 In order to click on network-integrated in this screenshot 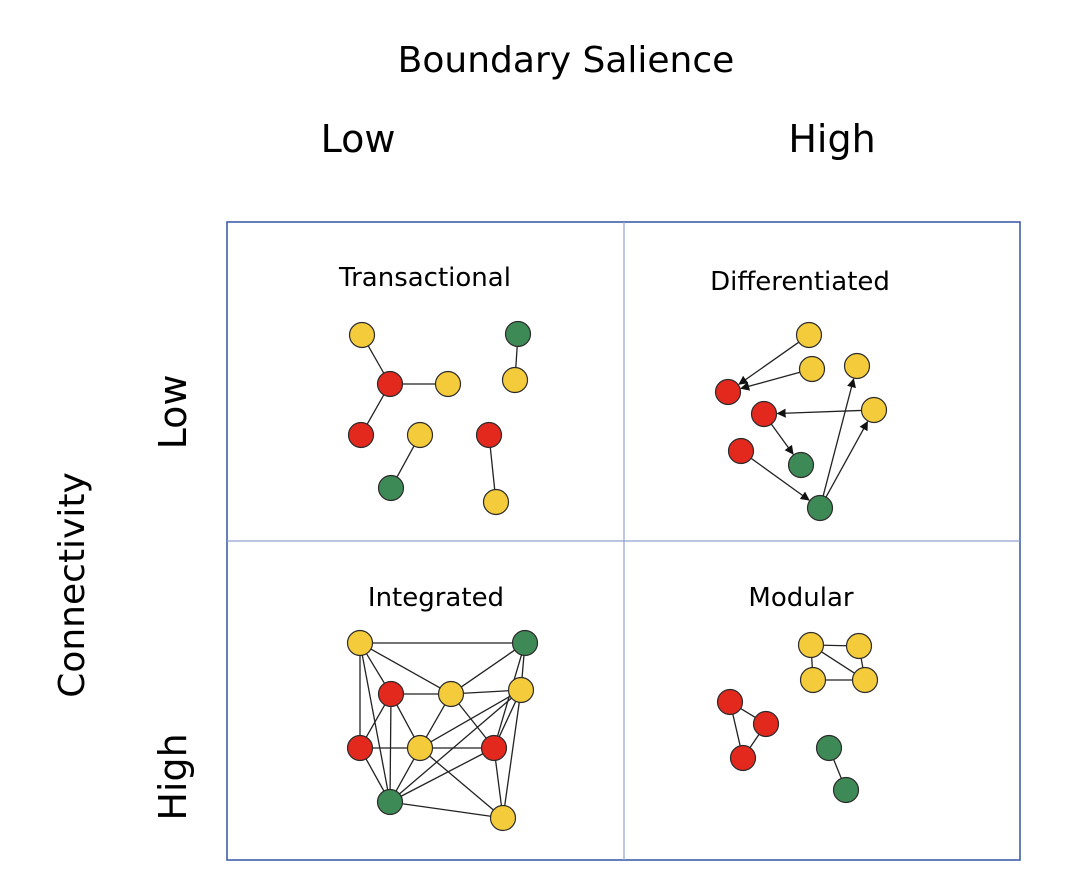, I will do `click(442, 730)`.